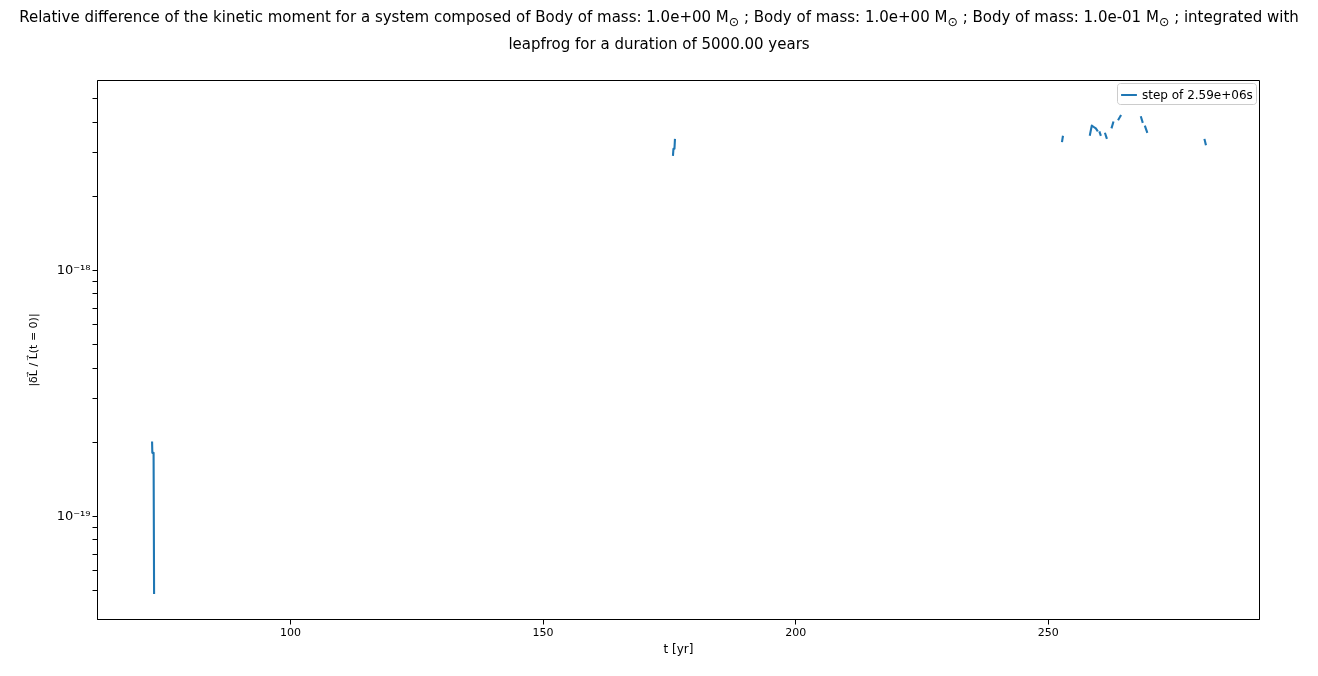  Describe the element at coordinates (543, 632) in the screenshot. I see `x-tick-label: 150` at that location.